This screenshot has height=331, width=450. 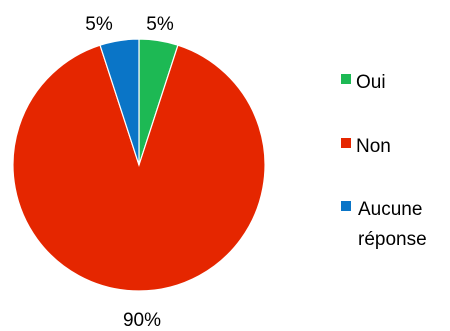 What do you see at coordinates (392, 239) in the screenshot?
I see `legend-label-reponse: réponse` at bounding box center [392, 239].